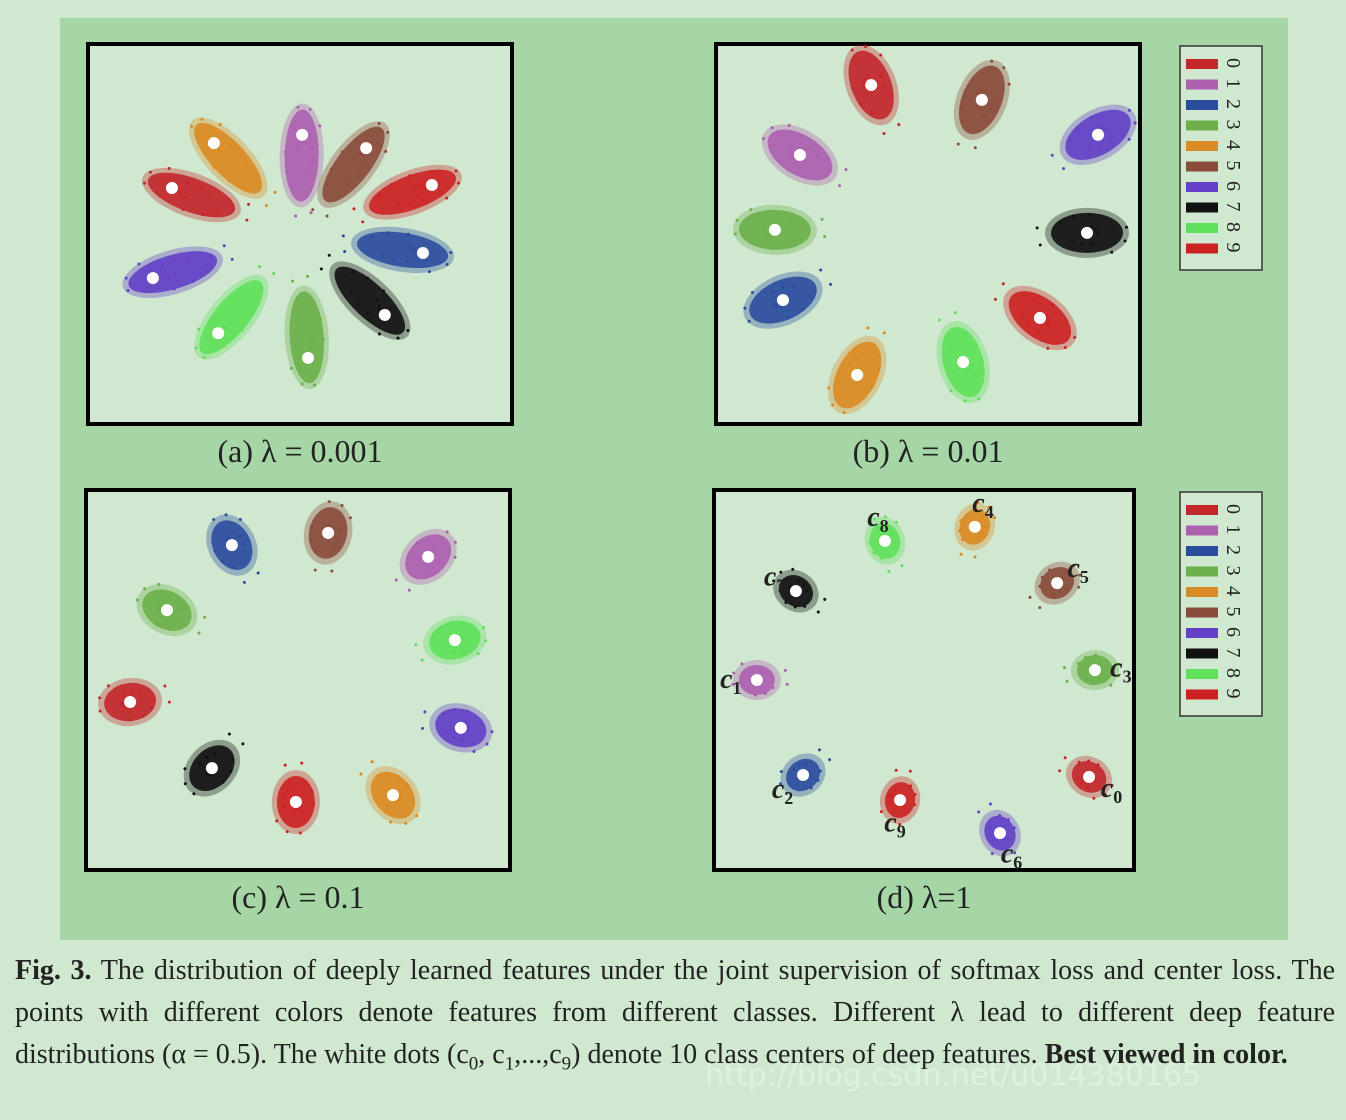 The height and width of the screenshot is (1120, 1346). Describe the element at coordinates (1233, 571) in the screenshot. I see `legend-label: 3` at that location.